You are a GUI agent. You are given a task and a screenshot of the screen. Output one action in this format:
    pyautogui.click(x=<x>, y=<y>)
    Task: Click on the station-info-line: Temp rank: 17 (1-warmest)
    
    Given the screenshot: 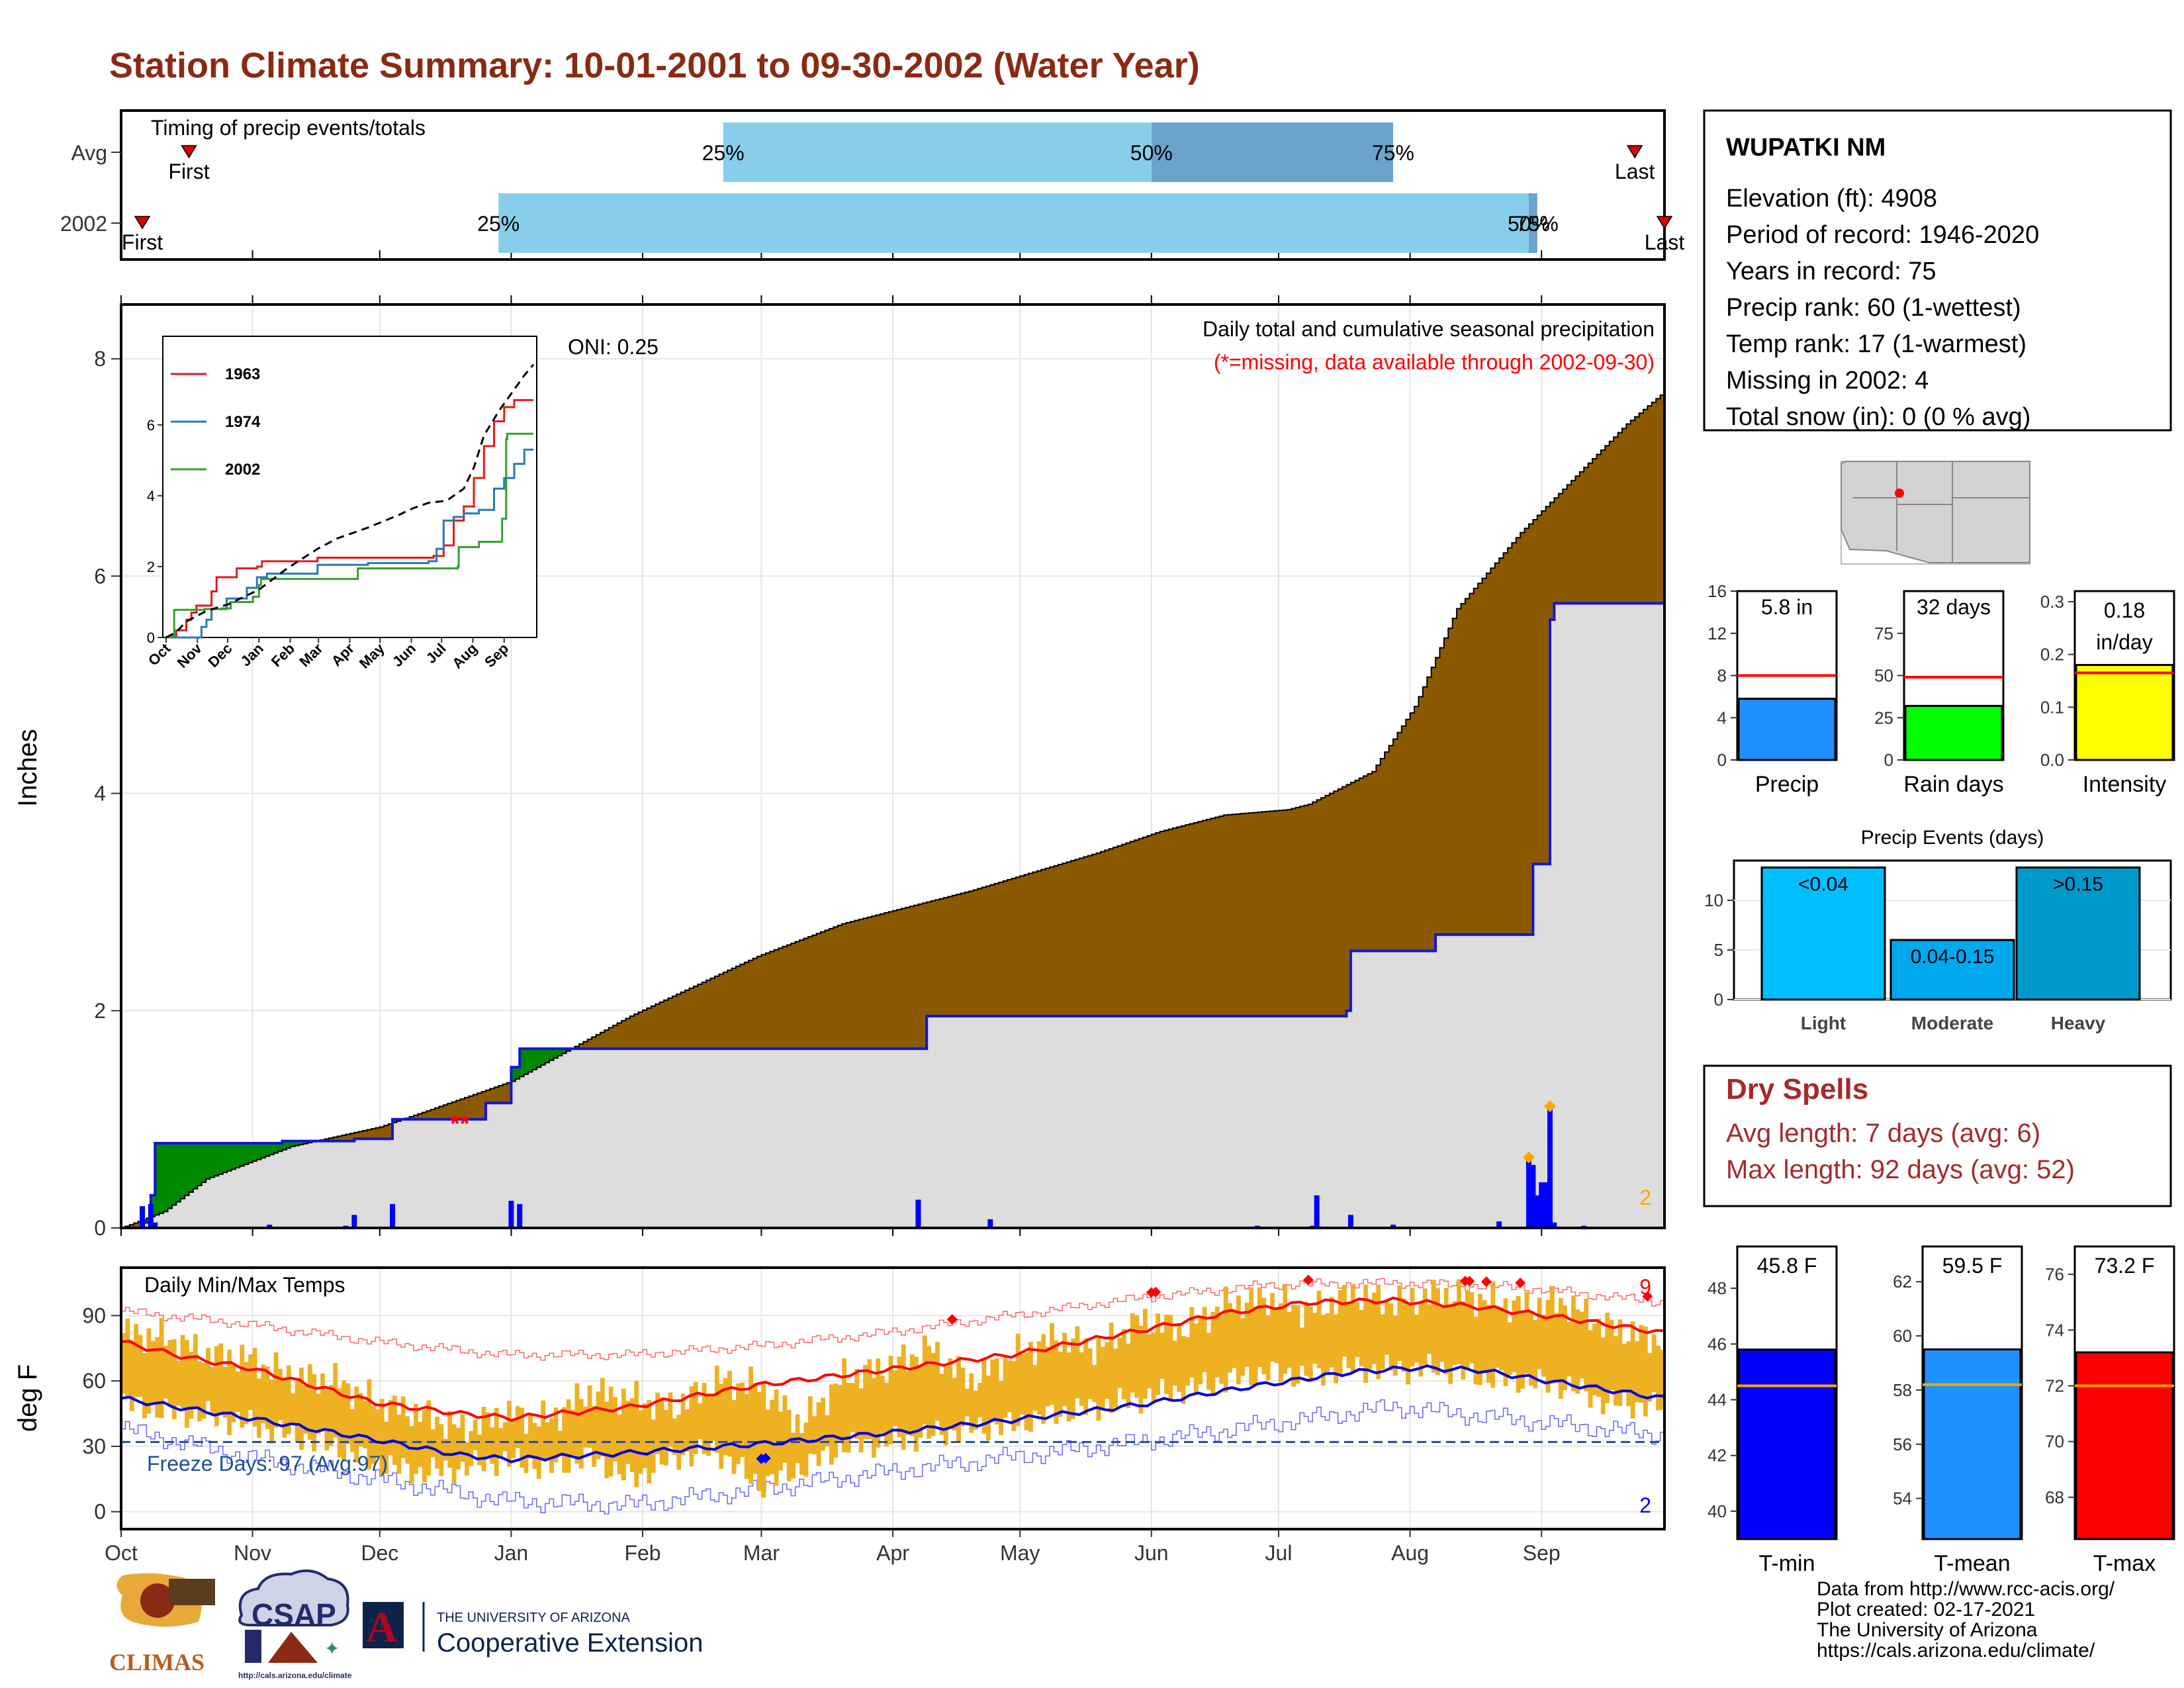 What is the action you would take?
    pyautogui.click(x=1876, y=344)
    